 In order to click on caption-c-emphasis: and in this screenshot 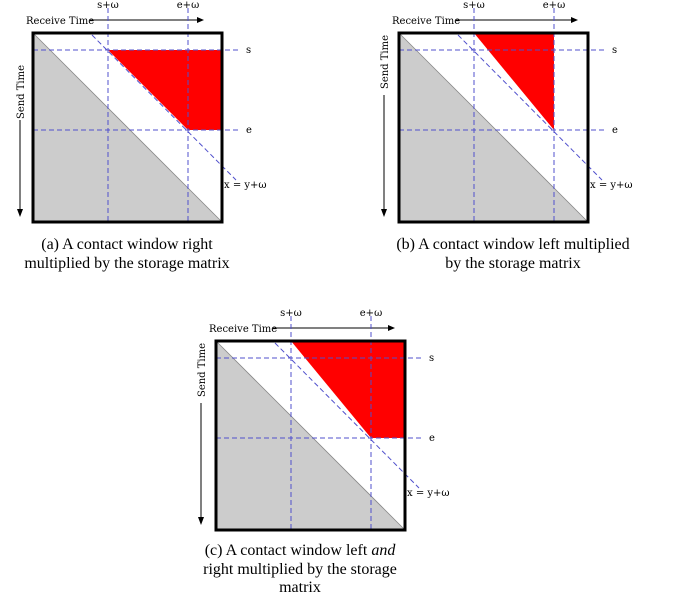, I will do `click(383, 550)`.